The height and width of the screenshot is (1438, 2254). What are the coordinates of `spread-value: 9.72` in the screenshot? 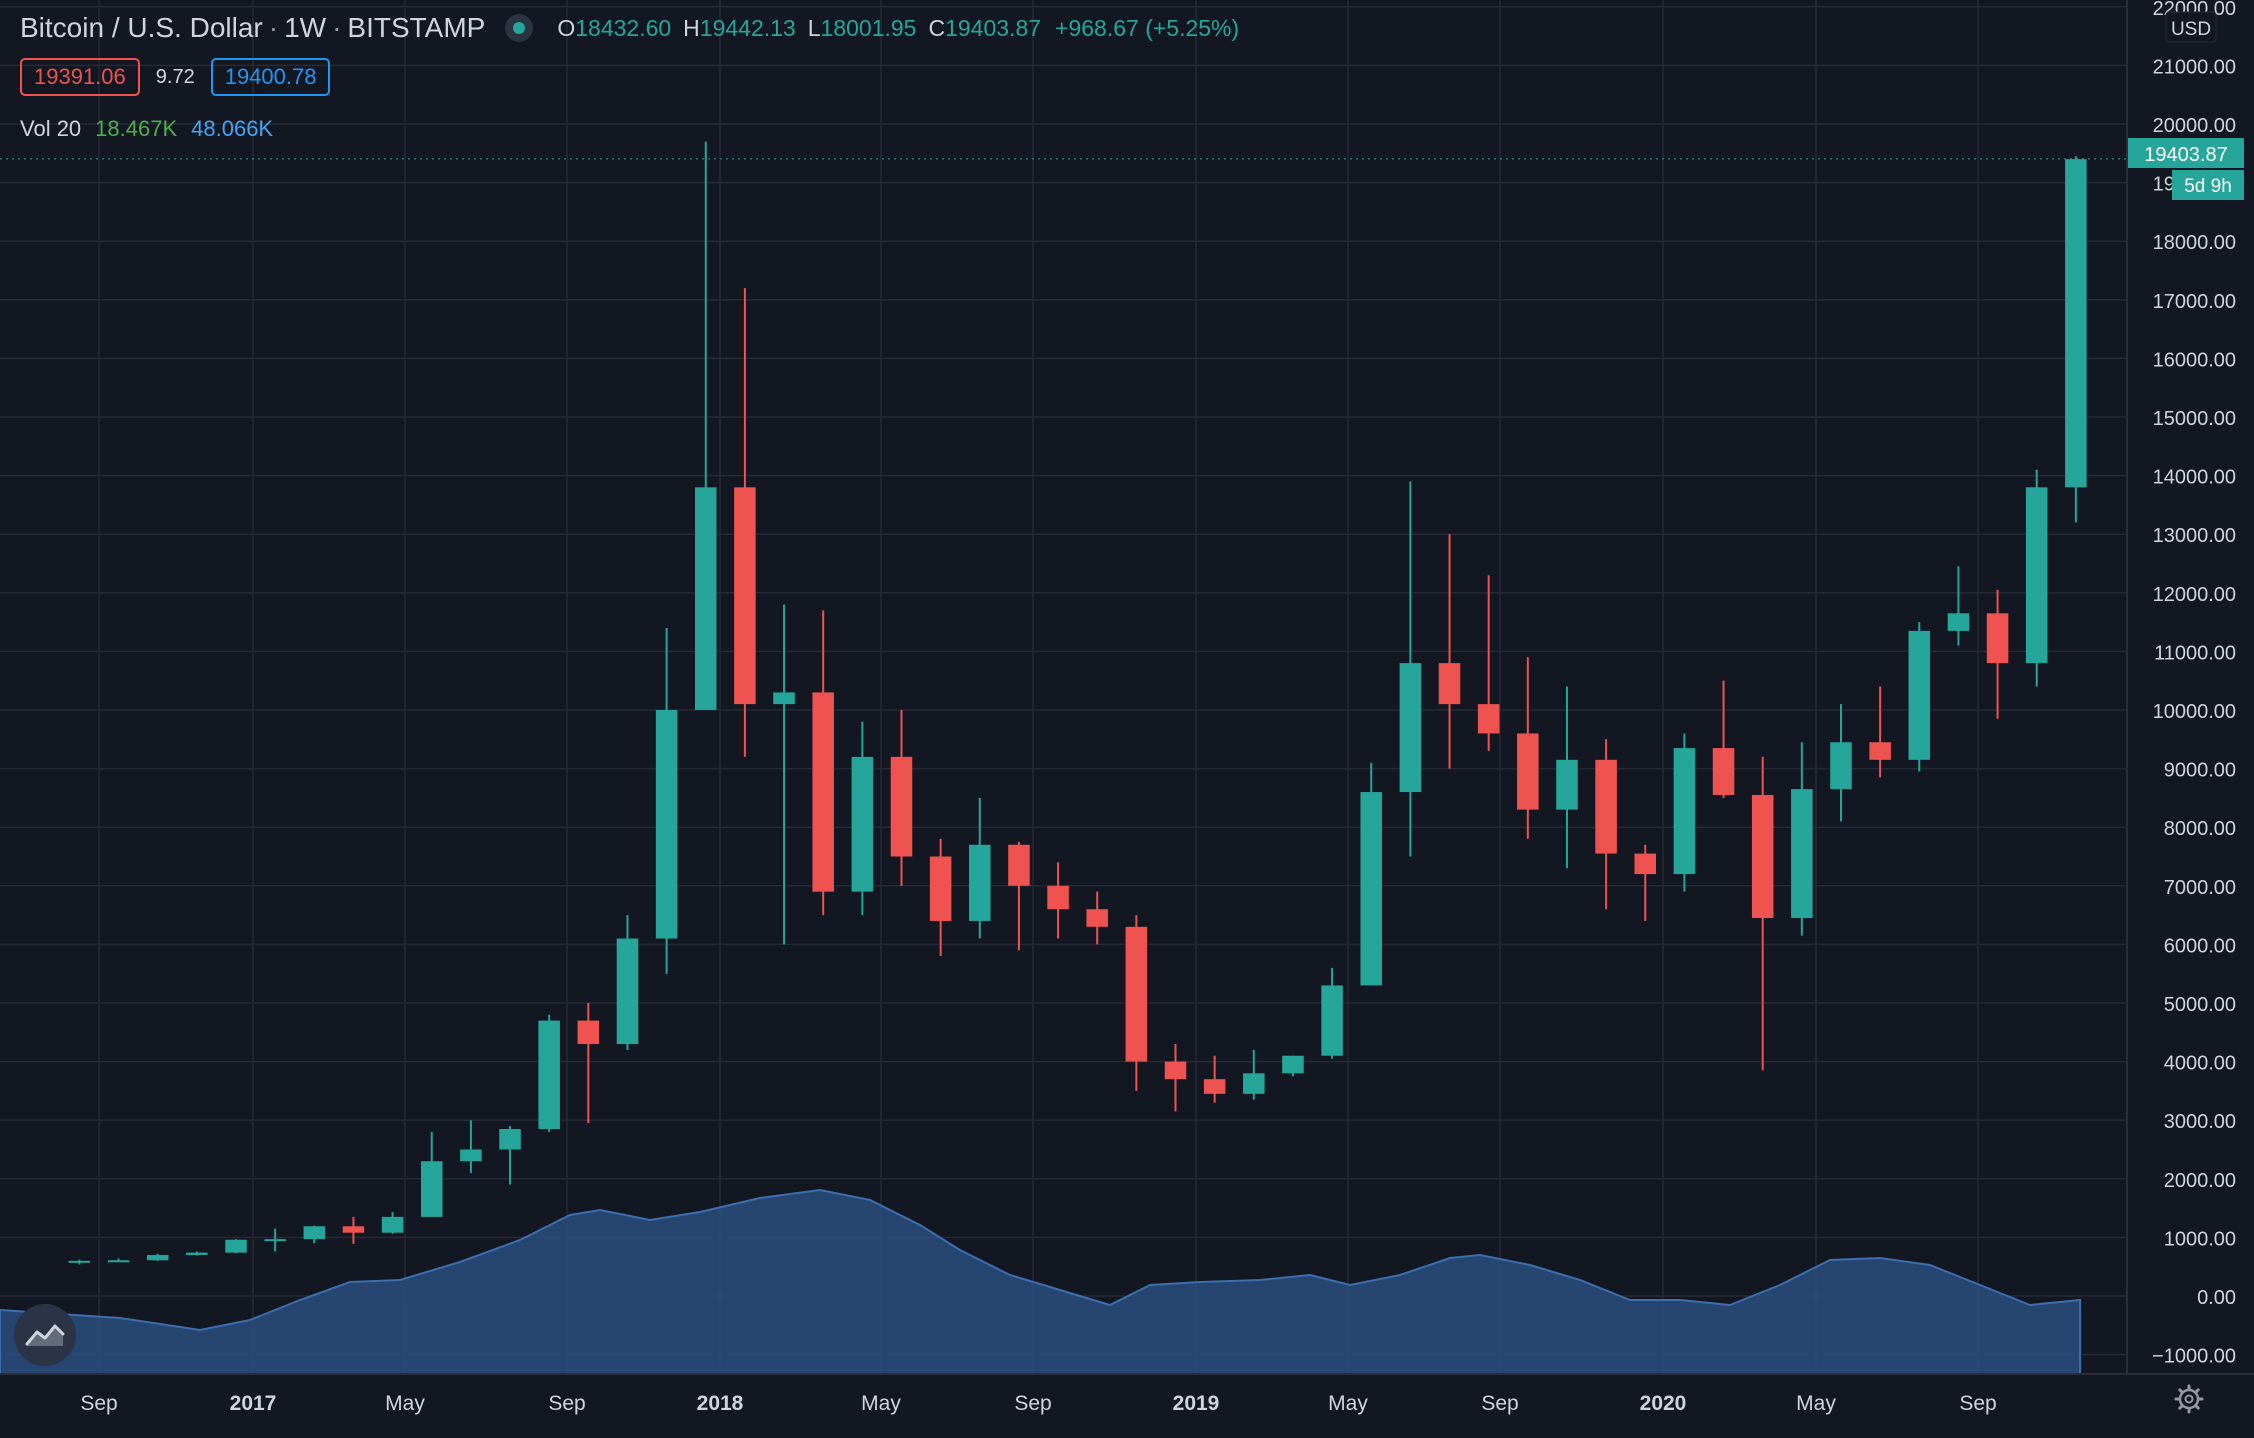 It's located at (175, 76).